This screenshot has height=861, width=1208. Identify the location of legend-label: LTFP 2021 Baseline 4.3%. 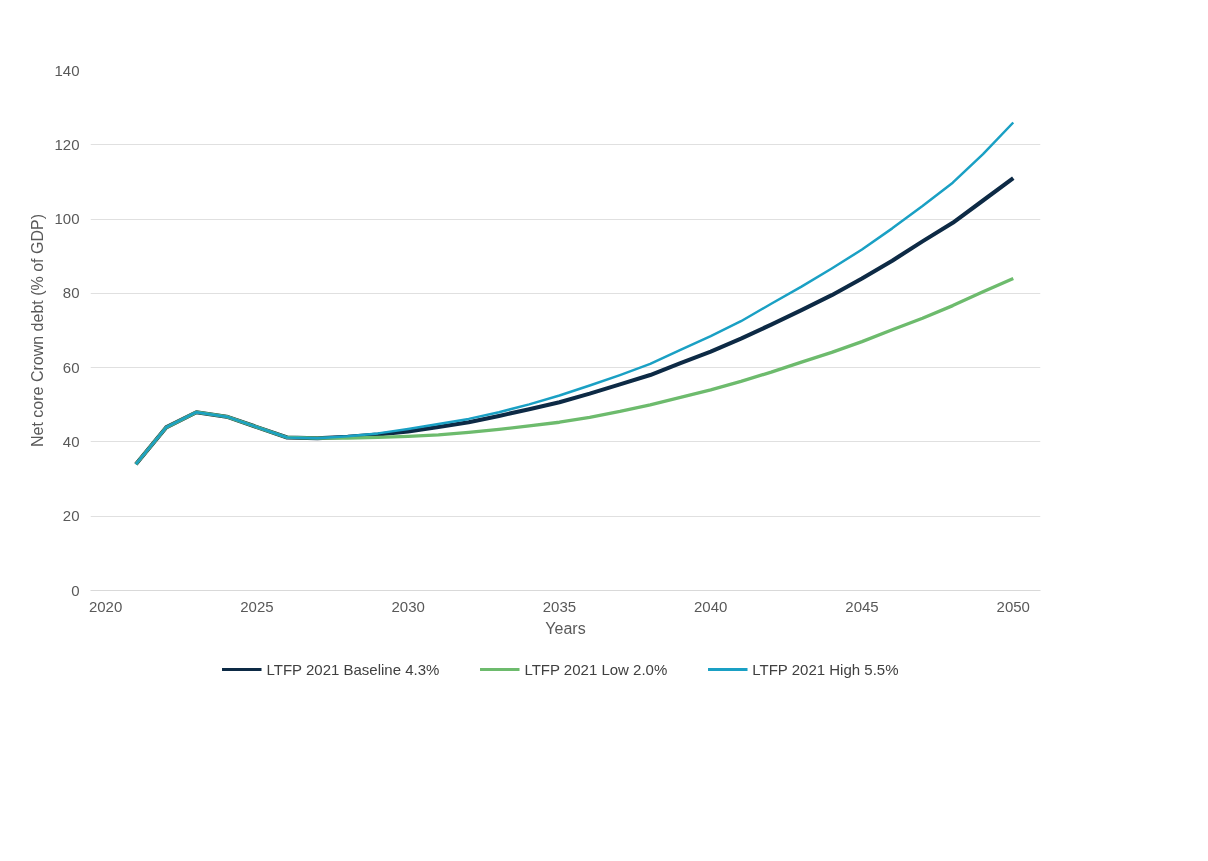
(353, 669).